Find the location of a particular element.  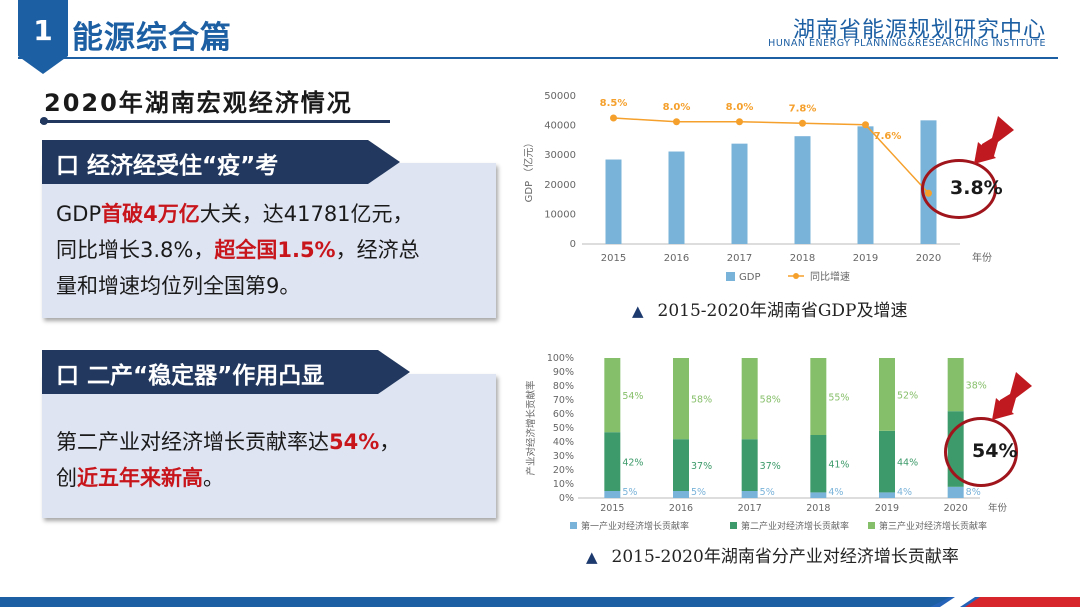

y-tick-label: 40% is located at coordinates (563, 442).